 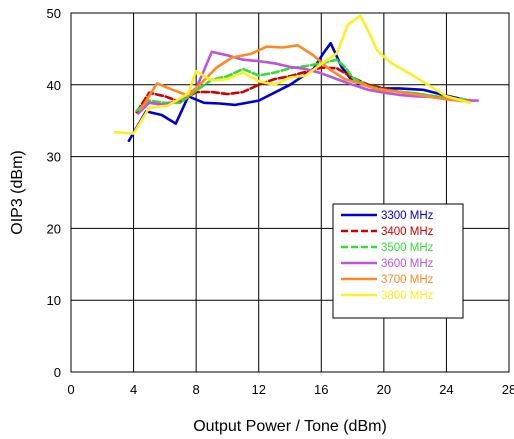 I want to click on legend-label: 3600 MHz, so click(x=407, y=264).